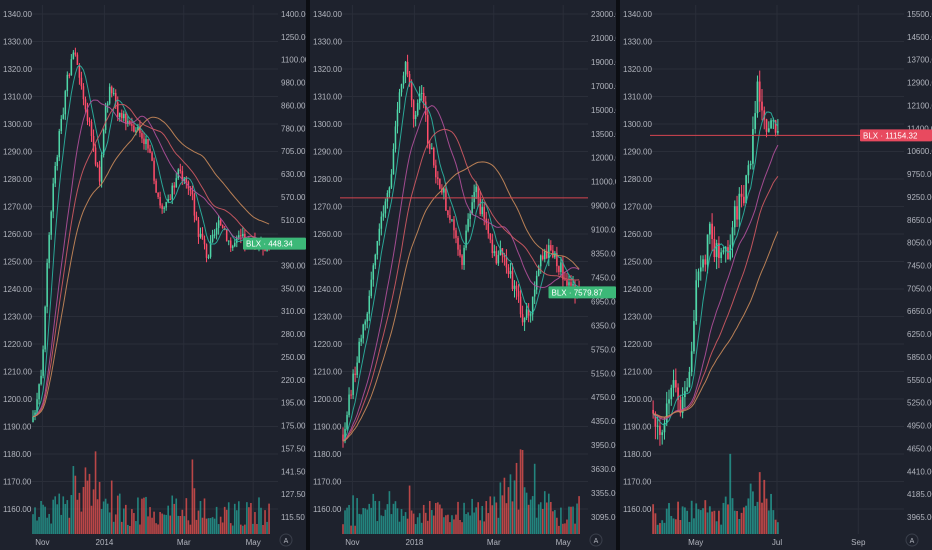  I want to click on volume-bars, so click(151, 492).